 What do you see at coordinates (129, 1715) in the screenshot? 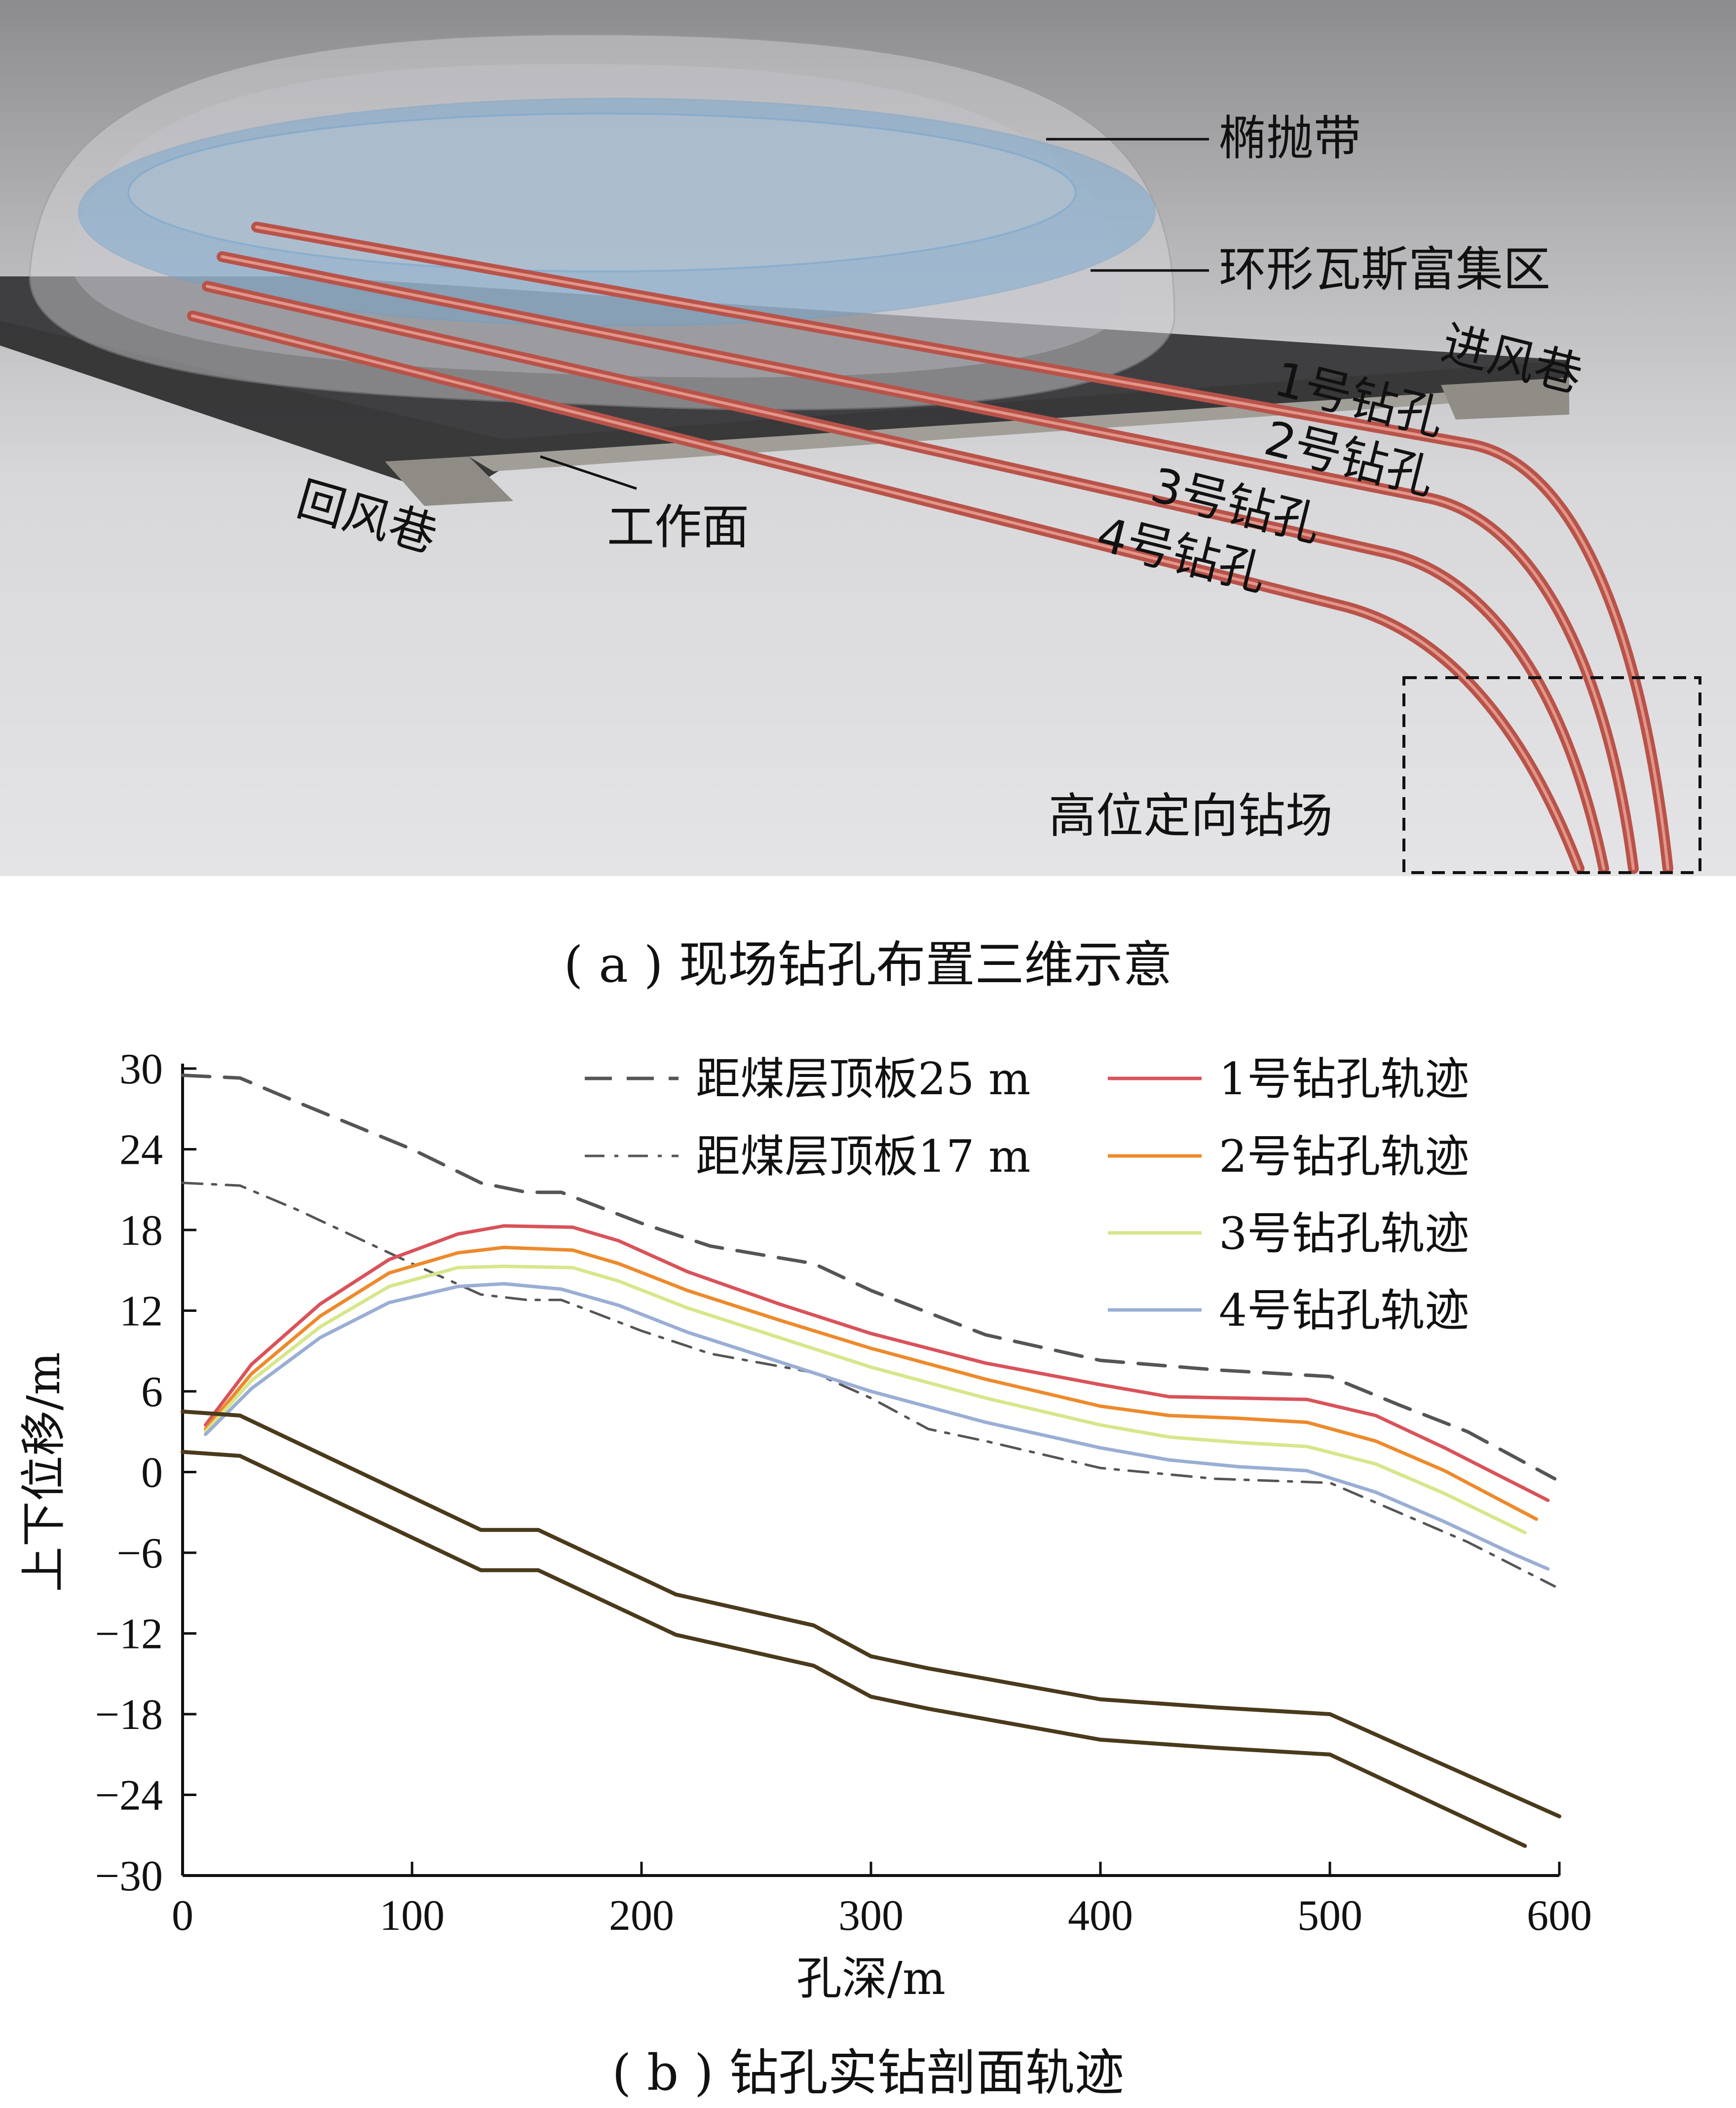
I see `y-tick-label: −18` at bounding box center [129, 1715].